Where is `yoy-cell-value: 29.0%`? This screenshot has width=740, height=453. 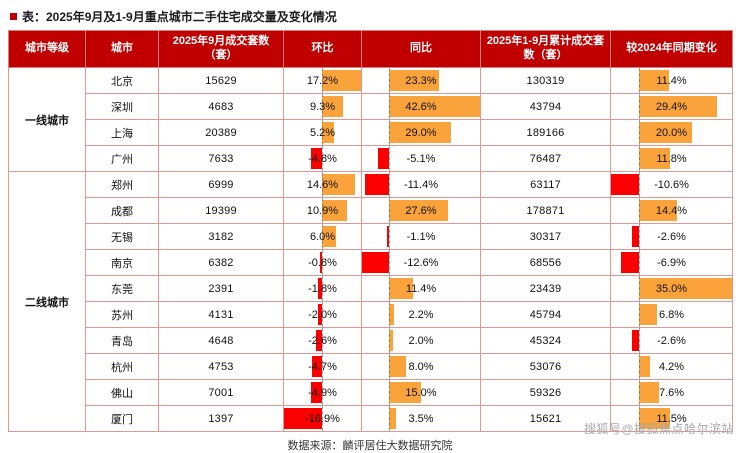 yoy-cell-value: 29.0% is located at coordinates (421, 132).